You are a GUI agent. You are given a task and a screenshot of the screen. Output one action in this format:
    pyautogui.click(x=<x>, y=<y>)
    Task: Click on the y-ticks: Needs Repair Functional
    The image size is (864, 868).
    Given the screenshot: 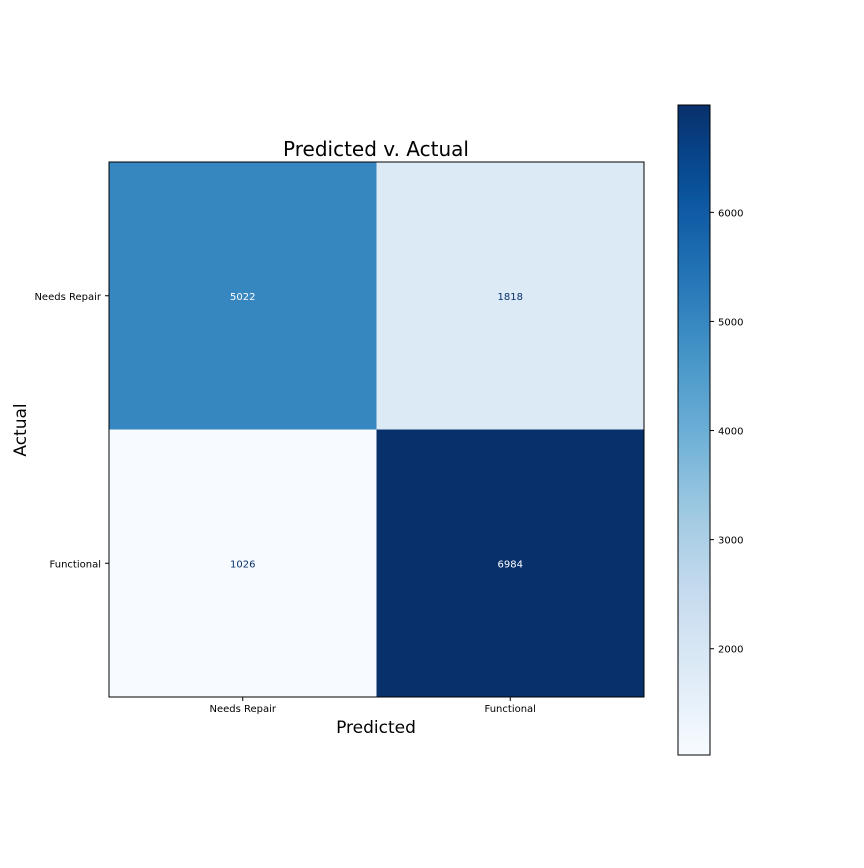 What is the action you would take?
    pyautogui.click(x=71, y=431)
    